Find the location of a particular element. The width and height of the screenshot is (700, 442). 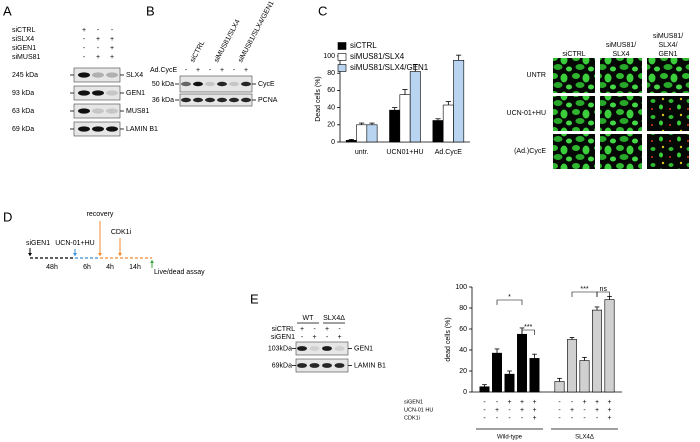

row-label: UCN-01+HU is located at coordinates (526, 113).